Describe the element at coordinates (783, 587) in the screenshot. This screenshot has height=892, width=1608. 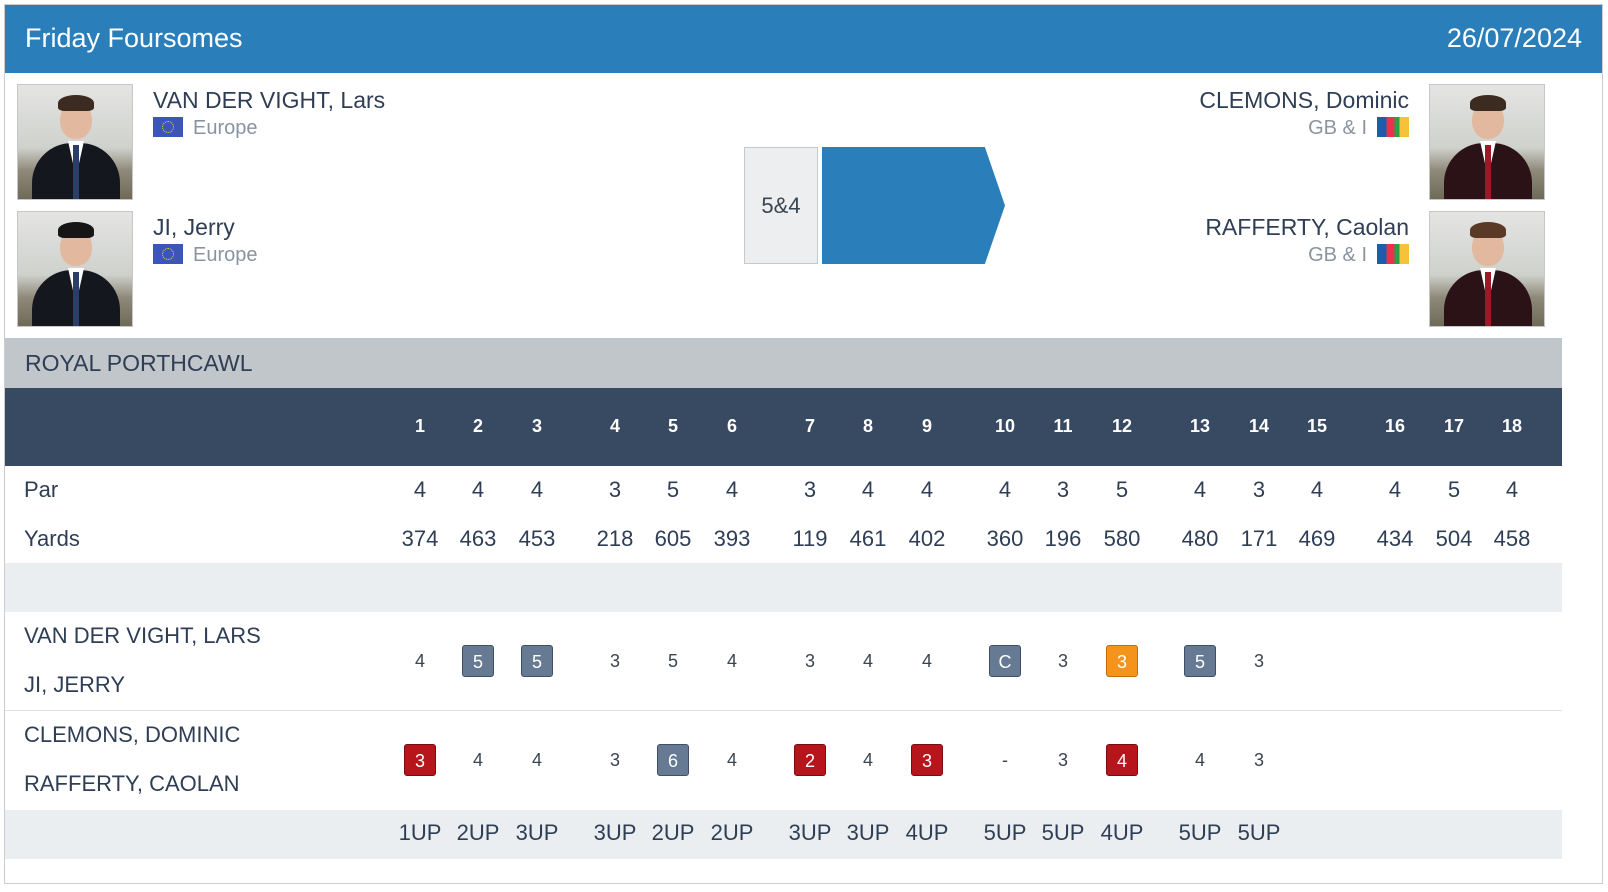
I see `spacer-band` at that location.